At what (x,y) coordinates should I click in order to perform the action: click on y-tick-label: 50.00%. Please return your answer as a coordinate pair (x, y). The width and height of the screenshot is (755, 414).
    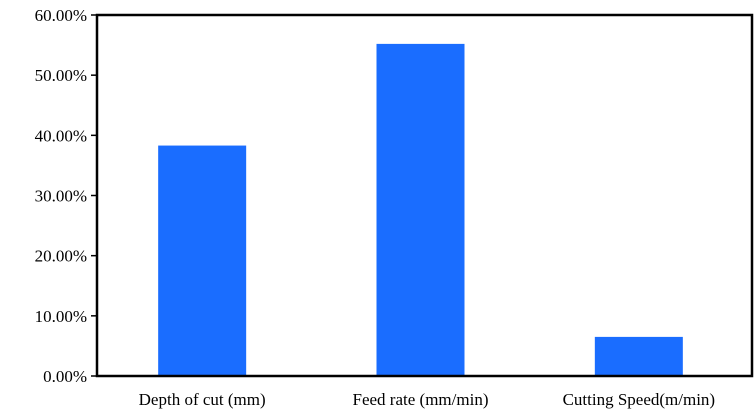
    Looking at the image, I should click on (61, 75).